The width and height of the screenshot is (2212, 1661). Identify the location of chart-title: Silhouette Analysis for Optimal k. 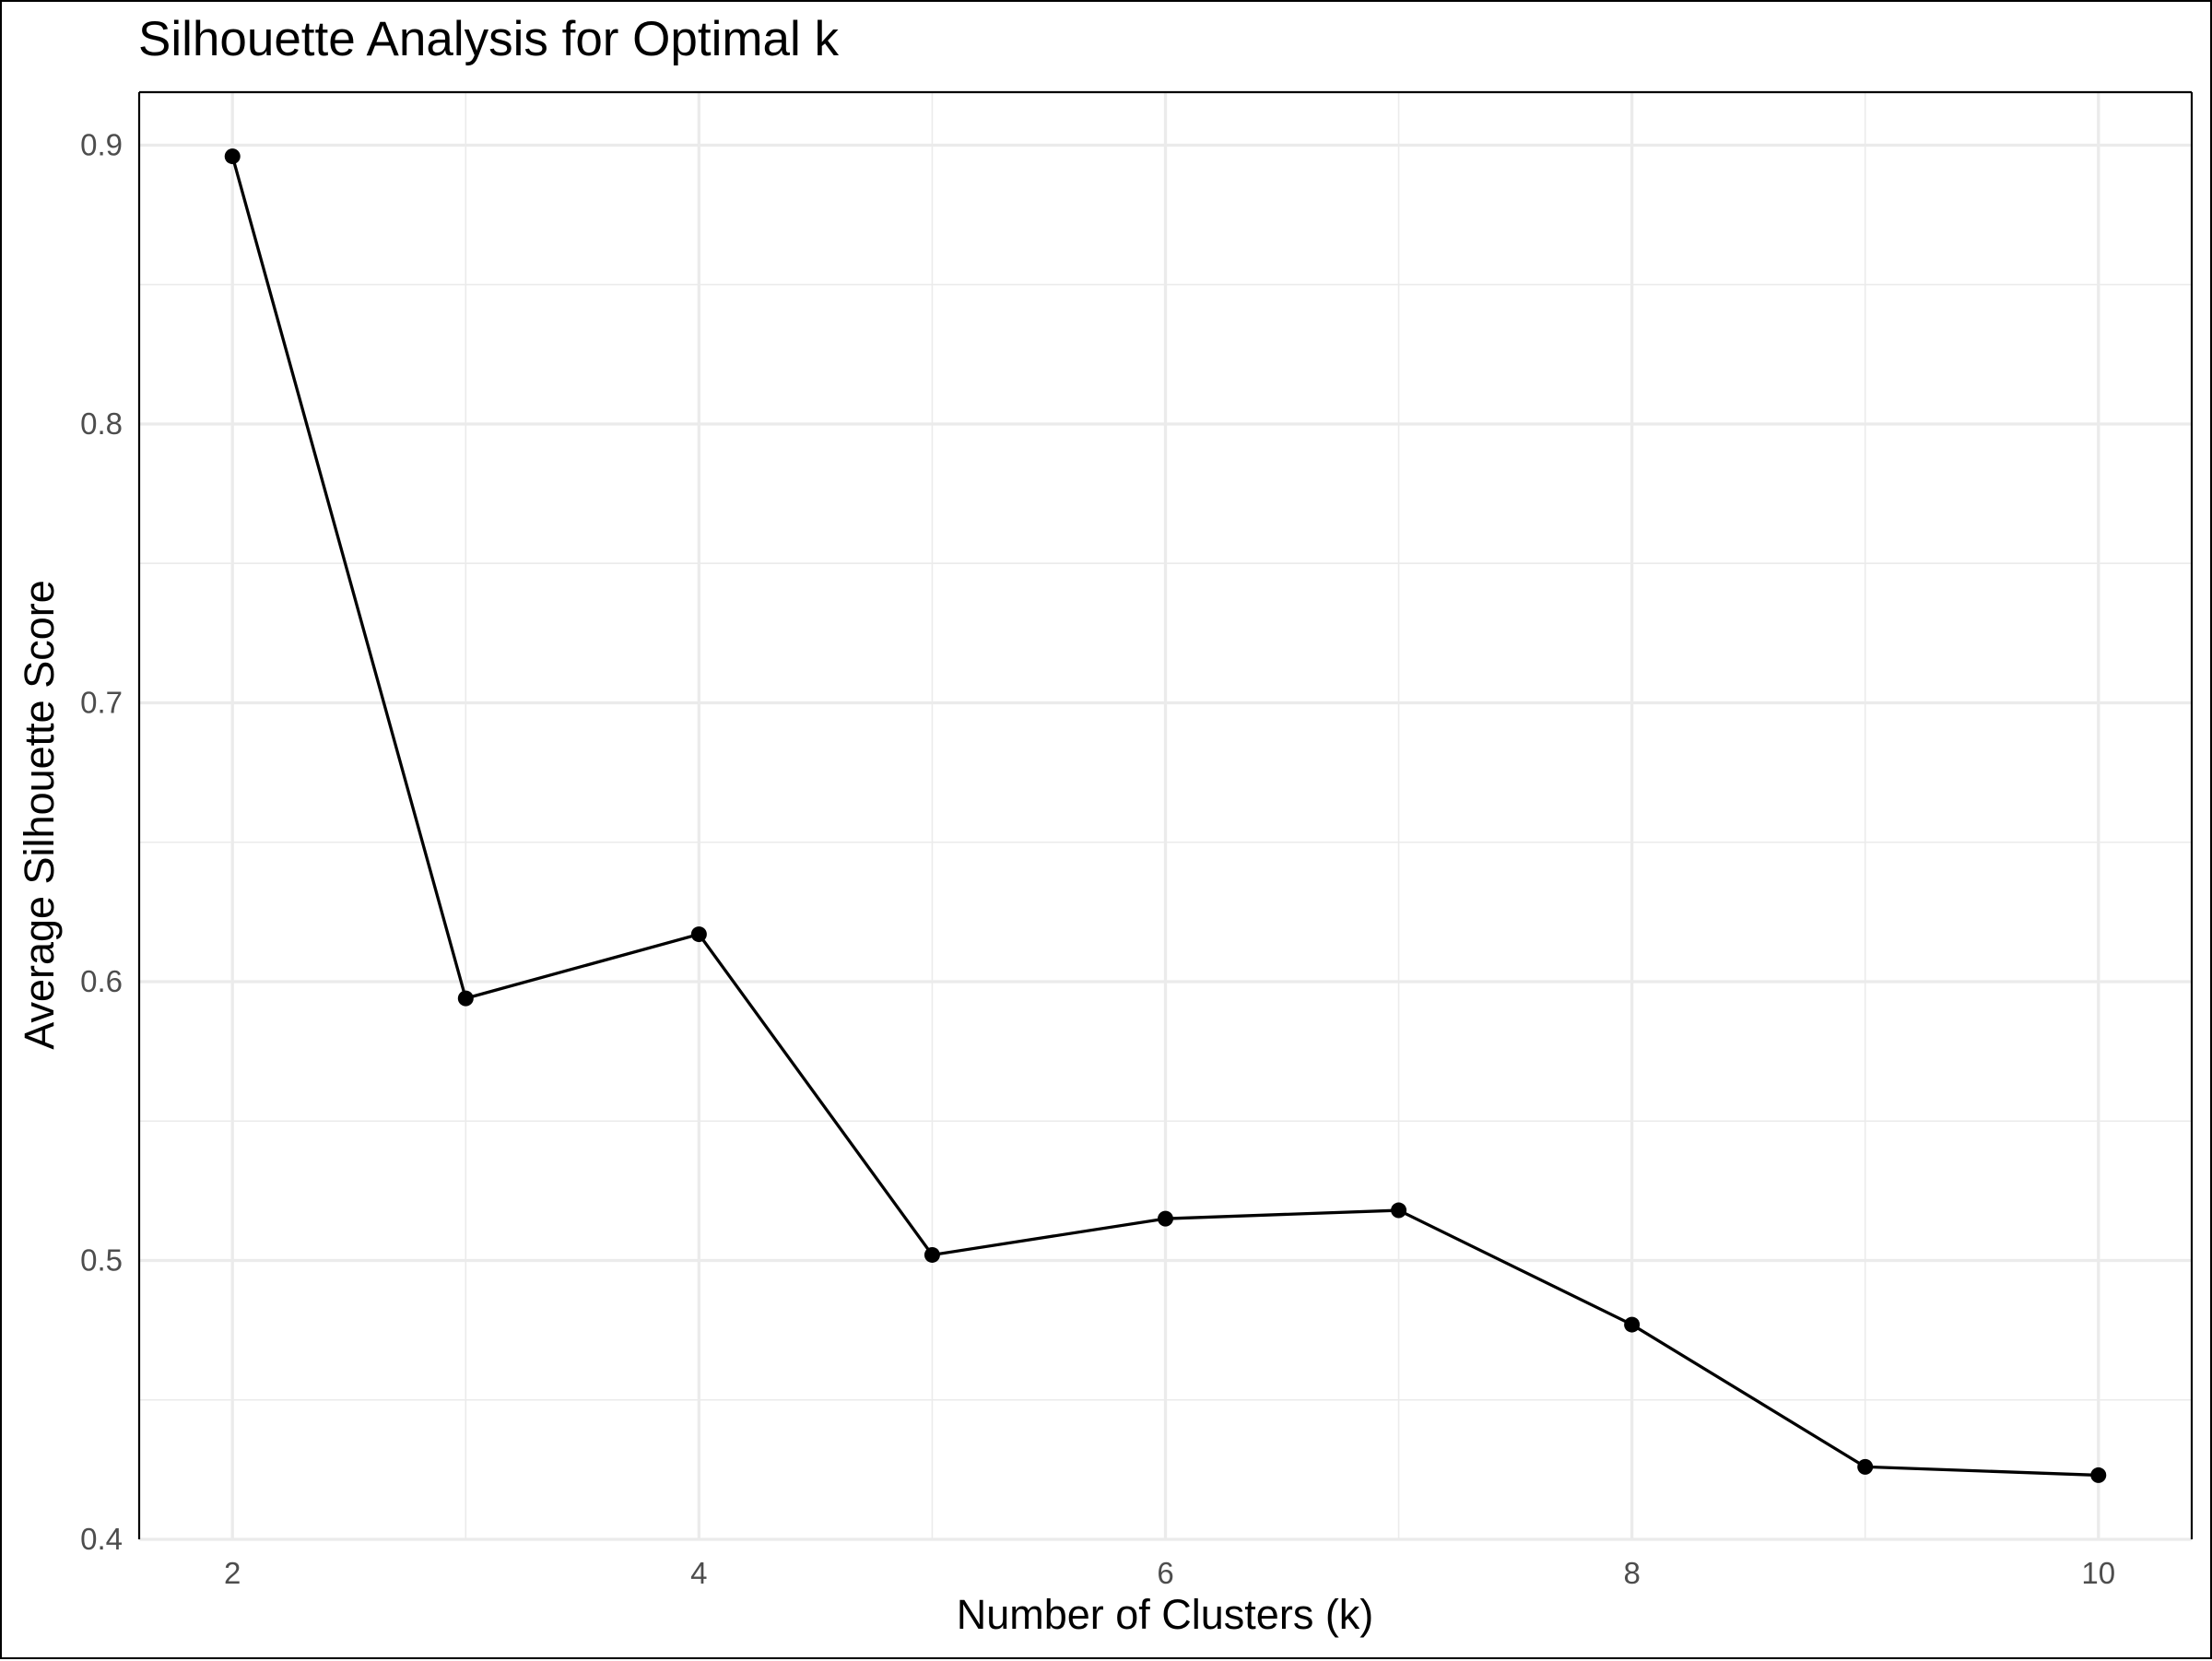
(489, 39).